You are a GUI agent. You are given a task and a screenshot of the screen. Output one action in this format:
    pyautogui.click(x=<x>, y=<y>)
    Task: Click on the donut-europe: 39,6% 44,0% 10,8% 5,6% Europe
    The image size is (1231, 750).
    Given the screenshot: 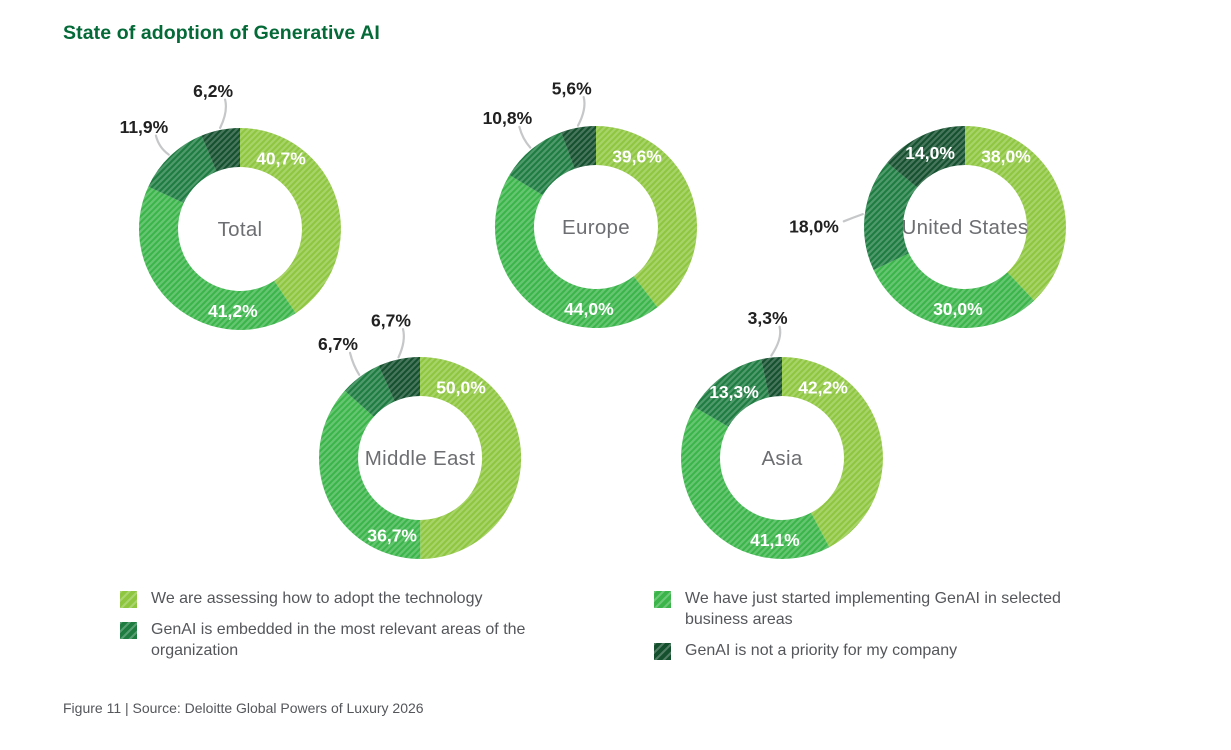 What is the action you would take?
    pyautogui.click(x=590, y=203)
    